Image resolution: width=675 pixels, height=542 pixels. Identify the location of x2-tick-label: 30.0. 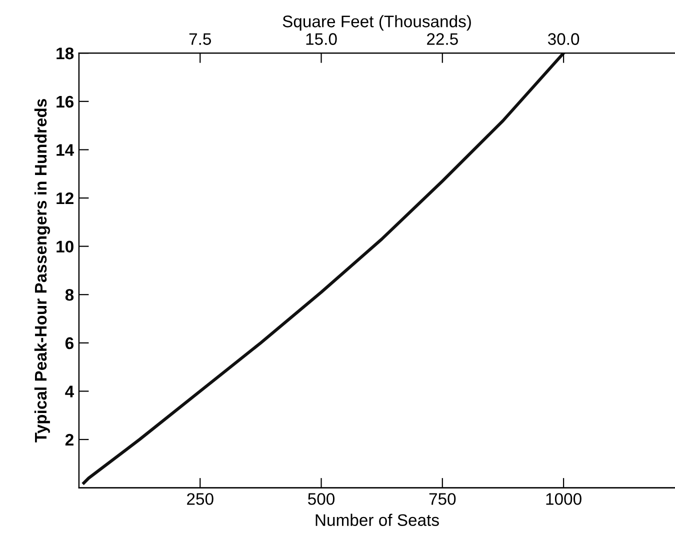
(564, 39).